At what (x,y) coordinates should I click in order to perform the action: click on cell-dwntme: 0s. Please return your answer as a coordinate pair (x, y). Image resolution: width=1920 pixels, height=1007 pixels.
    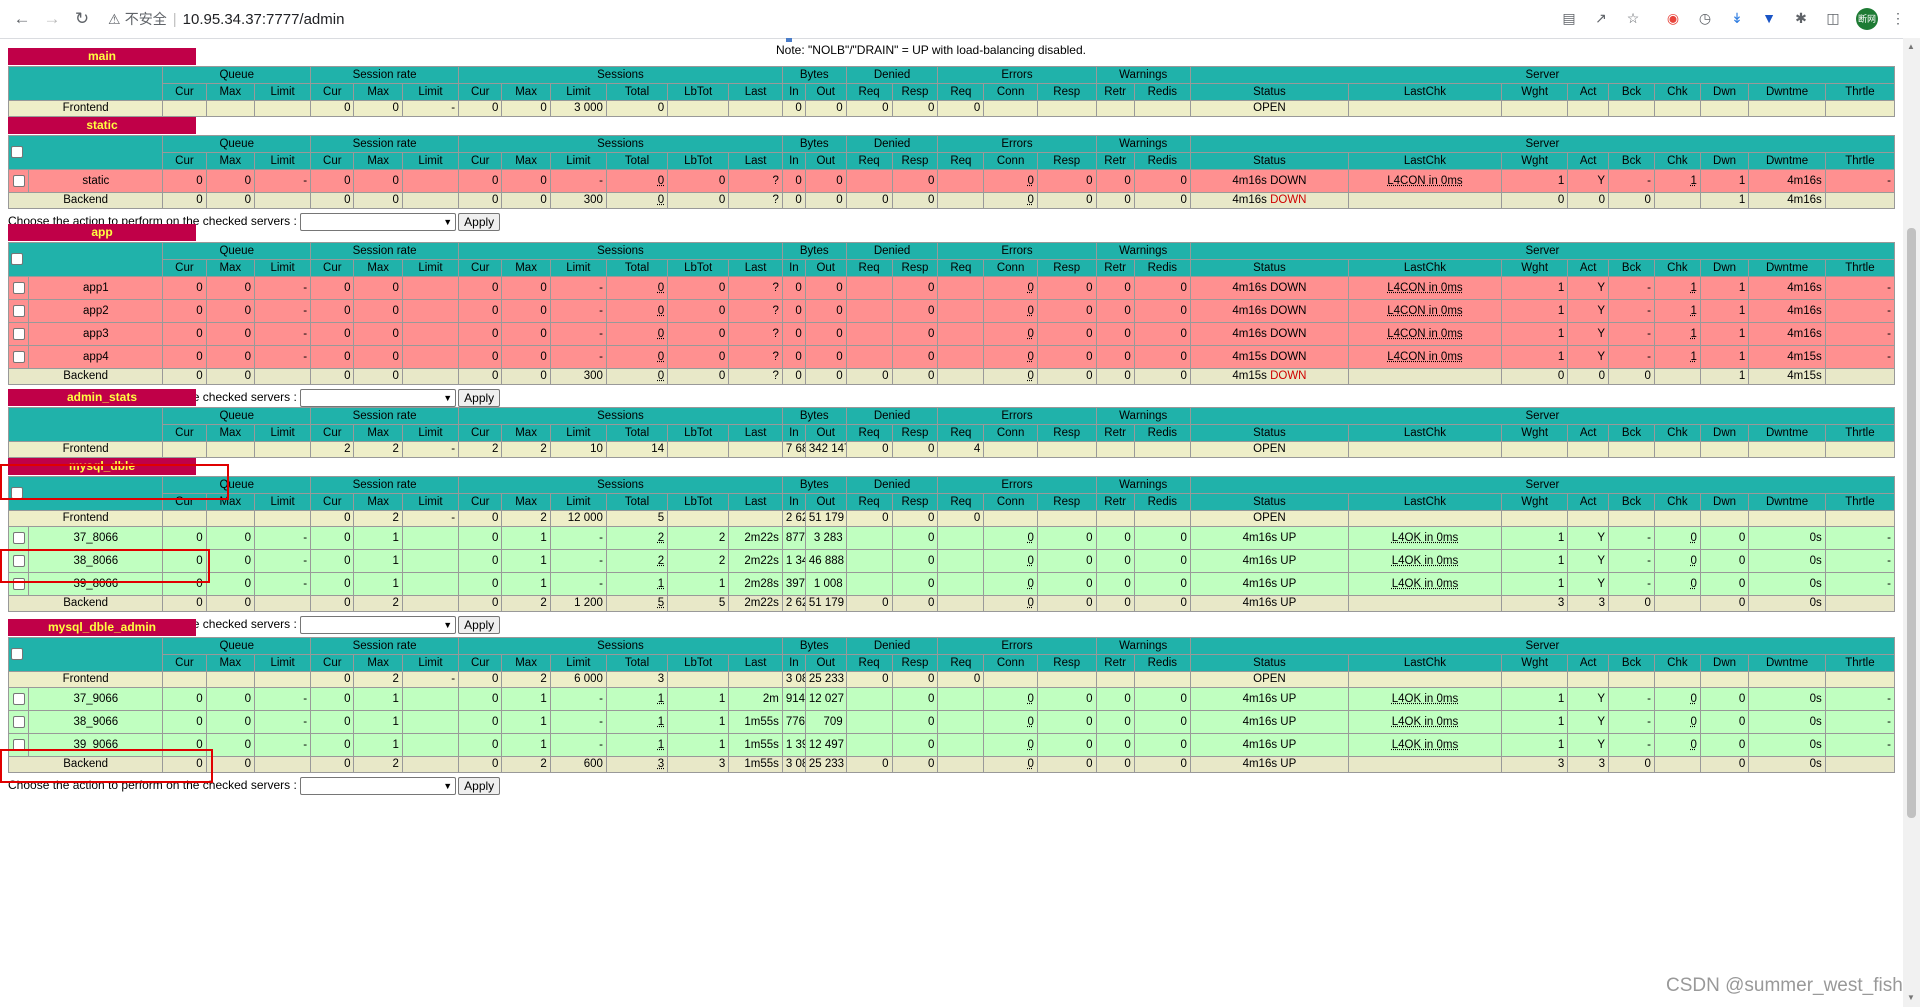
    Looking at the image, I should click on (1787, 603).